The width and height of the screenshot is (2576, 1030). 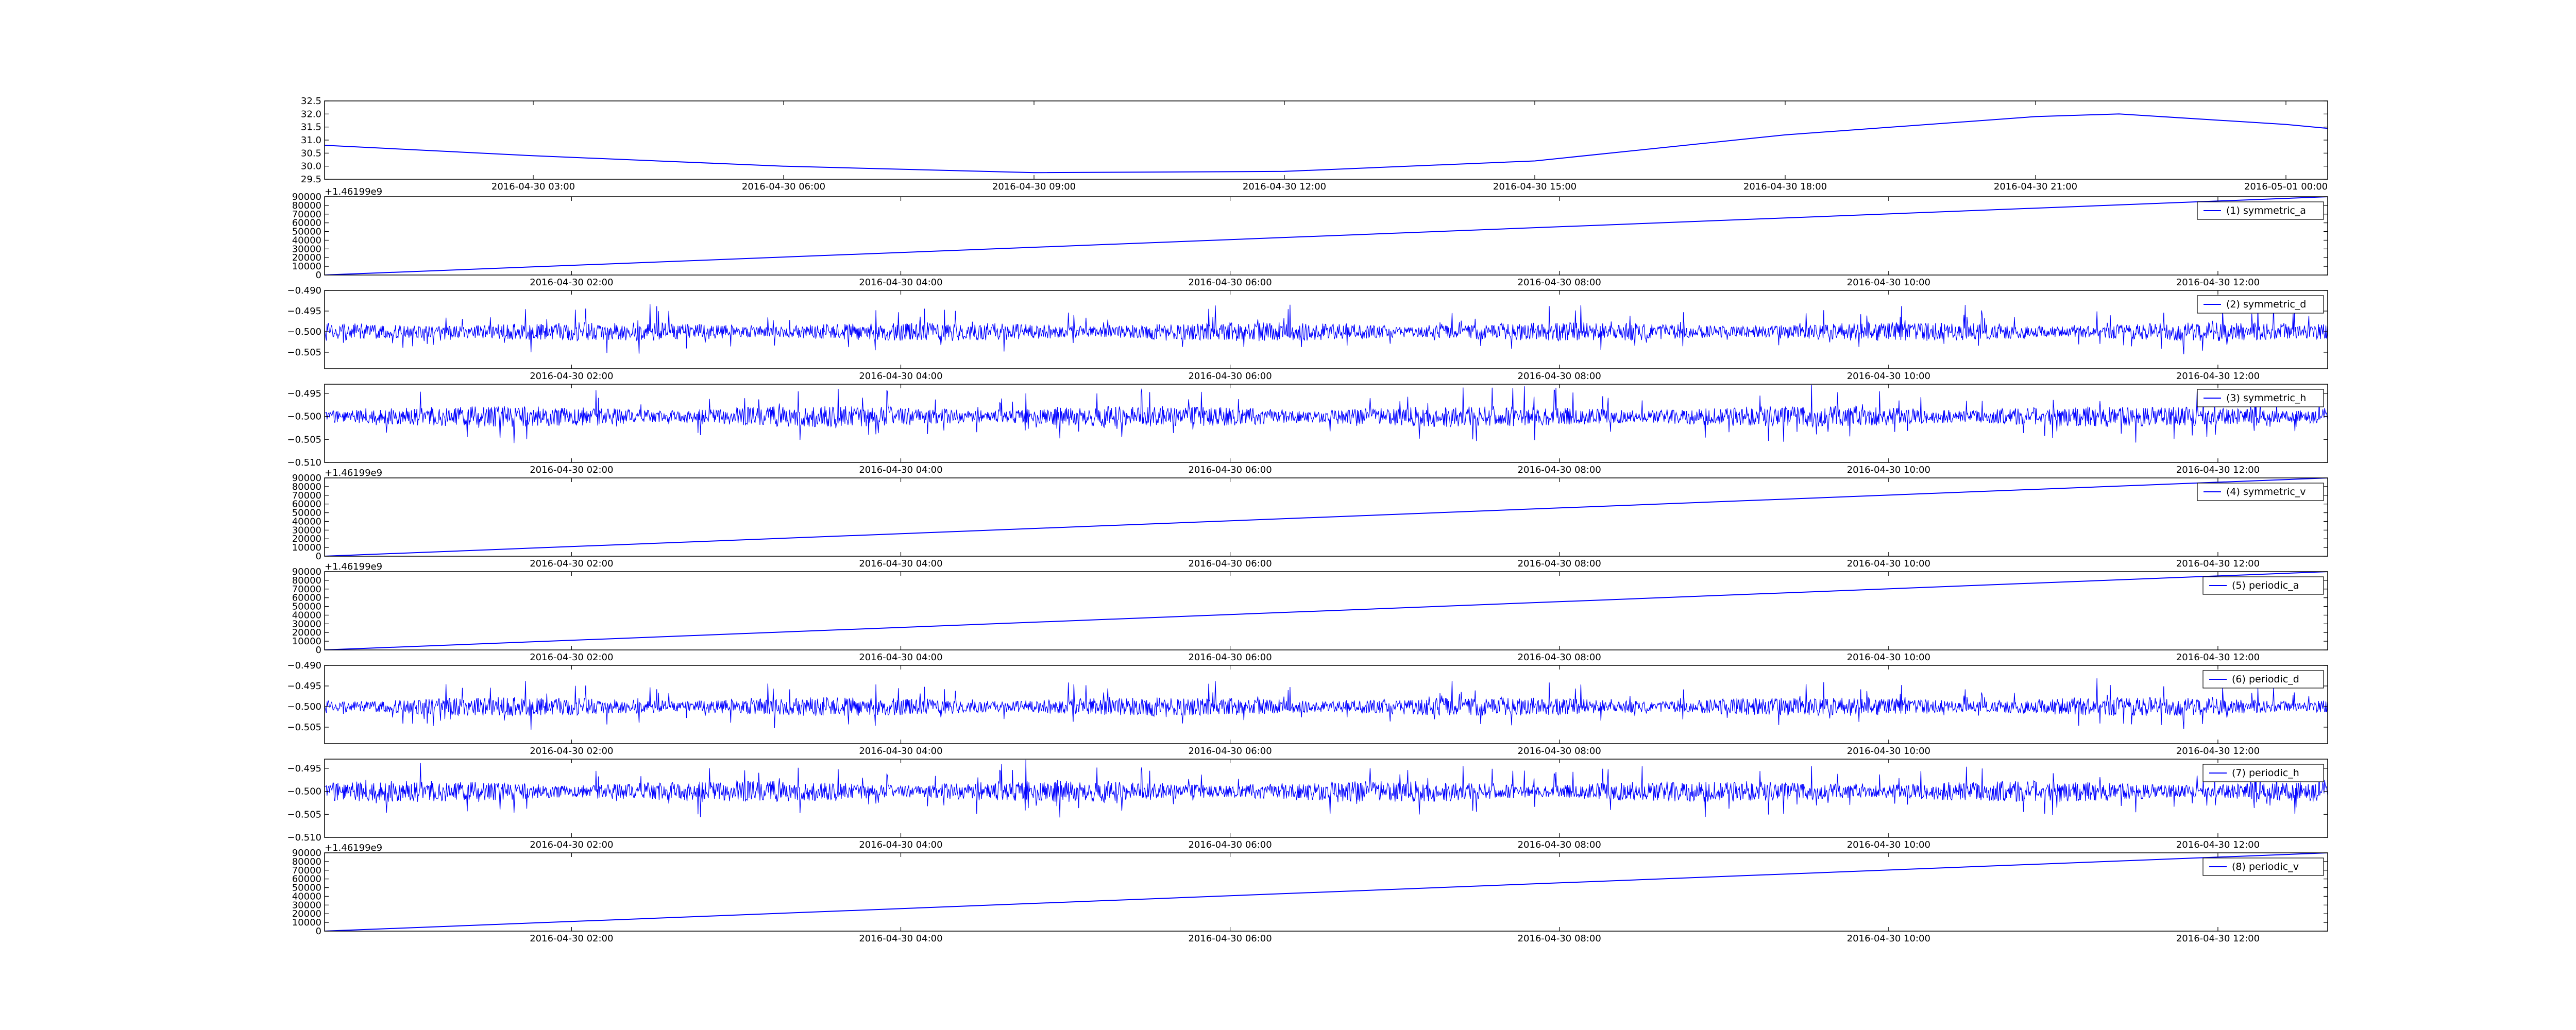 What do you see at coordinates (2035, 187) in the screenshot?
I see `x-tick-label: 2016-04-30 21:00` at bounding box center [2035, 187].